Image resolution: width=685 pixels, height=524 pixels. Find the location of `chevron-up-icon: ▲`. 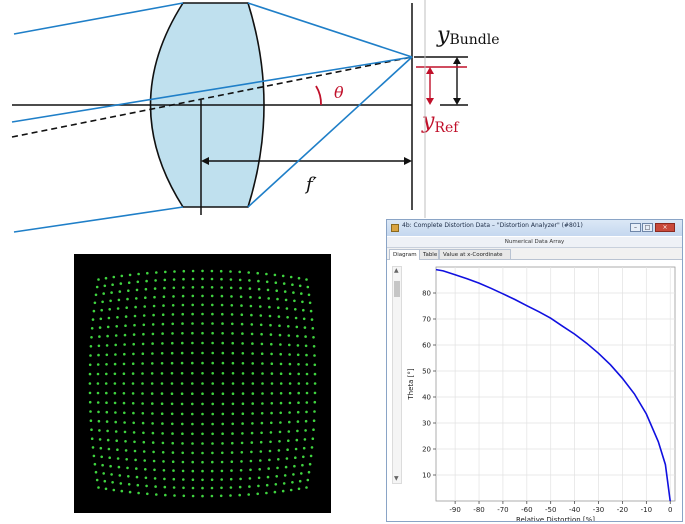

chevron-up-icon: ▲ is located at coordinates (396, 270).